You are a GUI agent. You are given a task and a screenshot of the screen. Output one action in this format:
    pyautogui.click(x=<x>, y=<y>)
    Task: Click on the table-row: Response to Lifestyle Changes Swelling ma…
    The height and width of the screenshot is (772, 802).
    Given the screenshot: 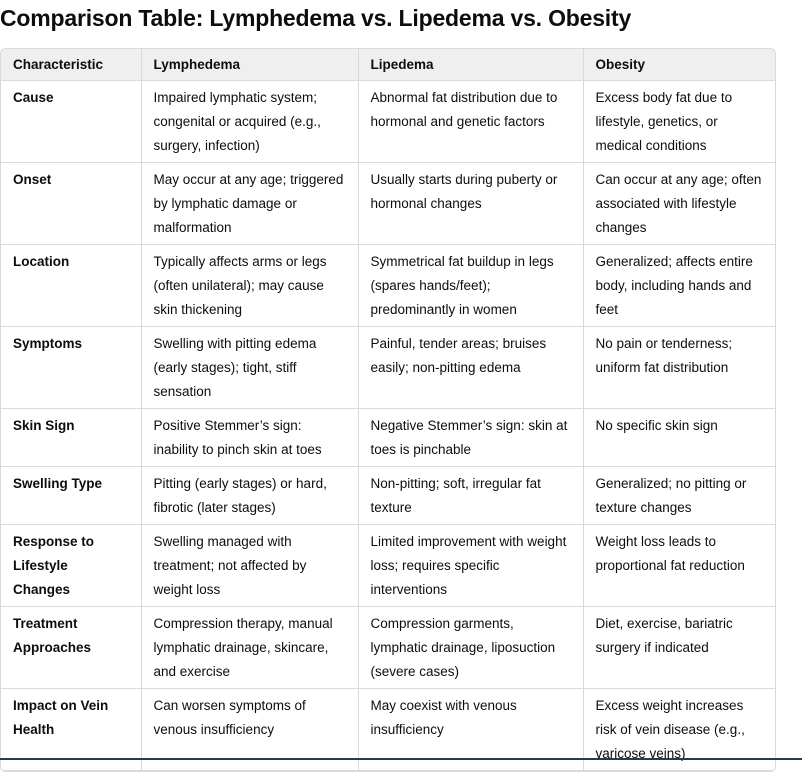 What is the action you would take?
    pyautogui.click(x=388, y=565)
    